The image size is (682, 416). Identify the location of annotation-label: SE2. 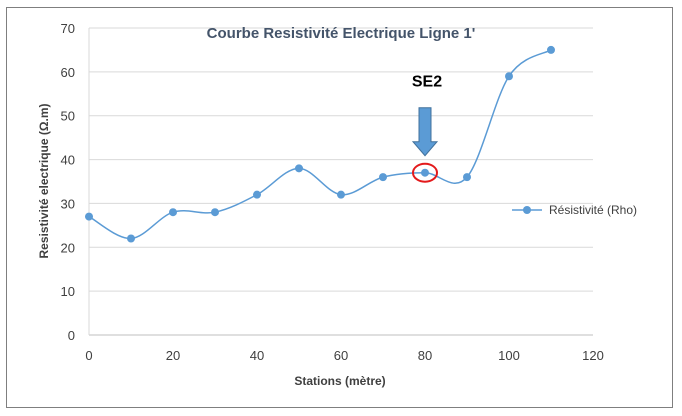
(427, 82).